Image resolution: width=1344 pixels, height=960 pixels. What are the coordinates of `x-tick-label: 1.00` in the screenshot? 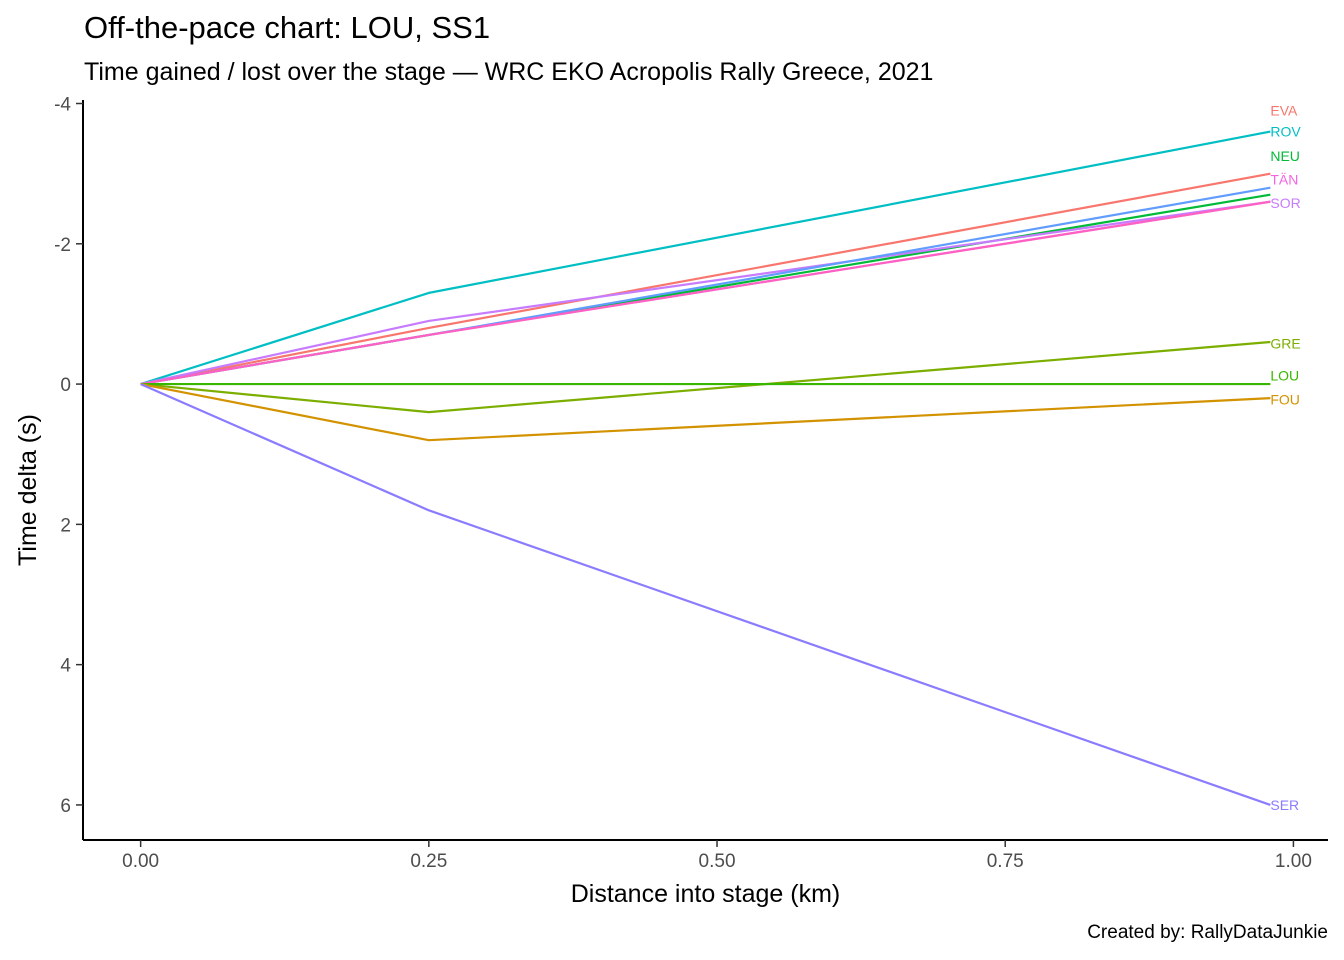 It's located at (1293, 861).